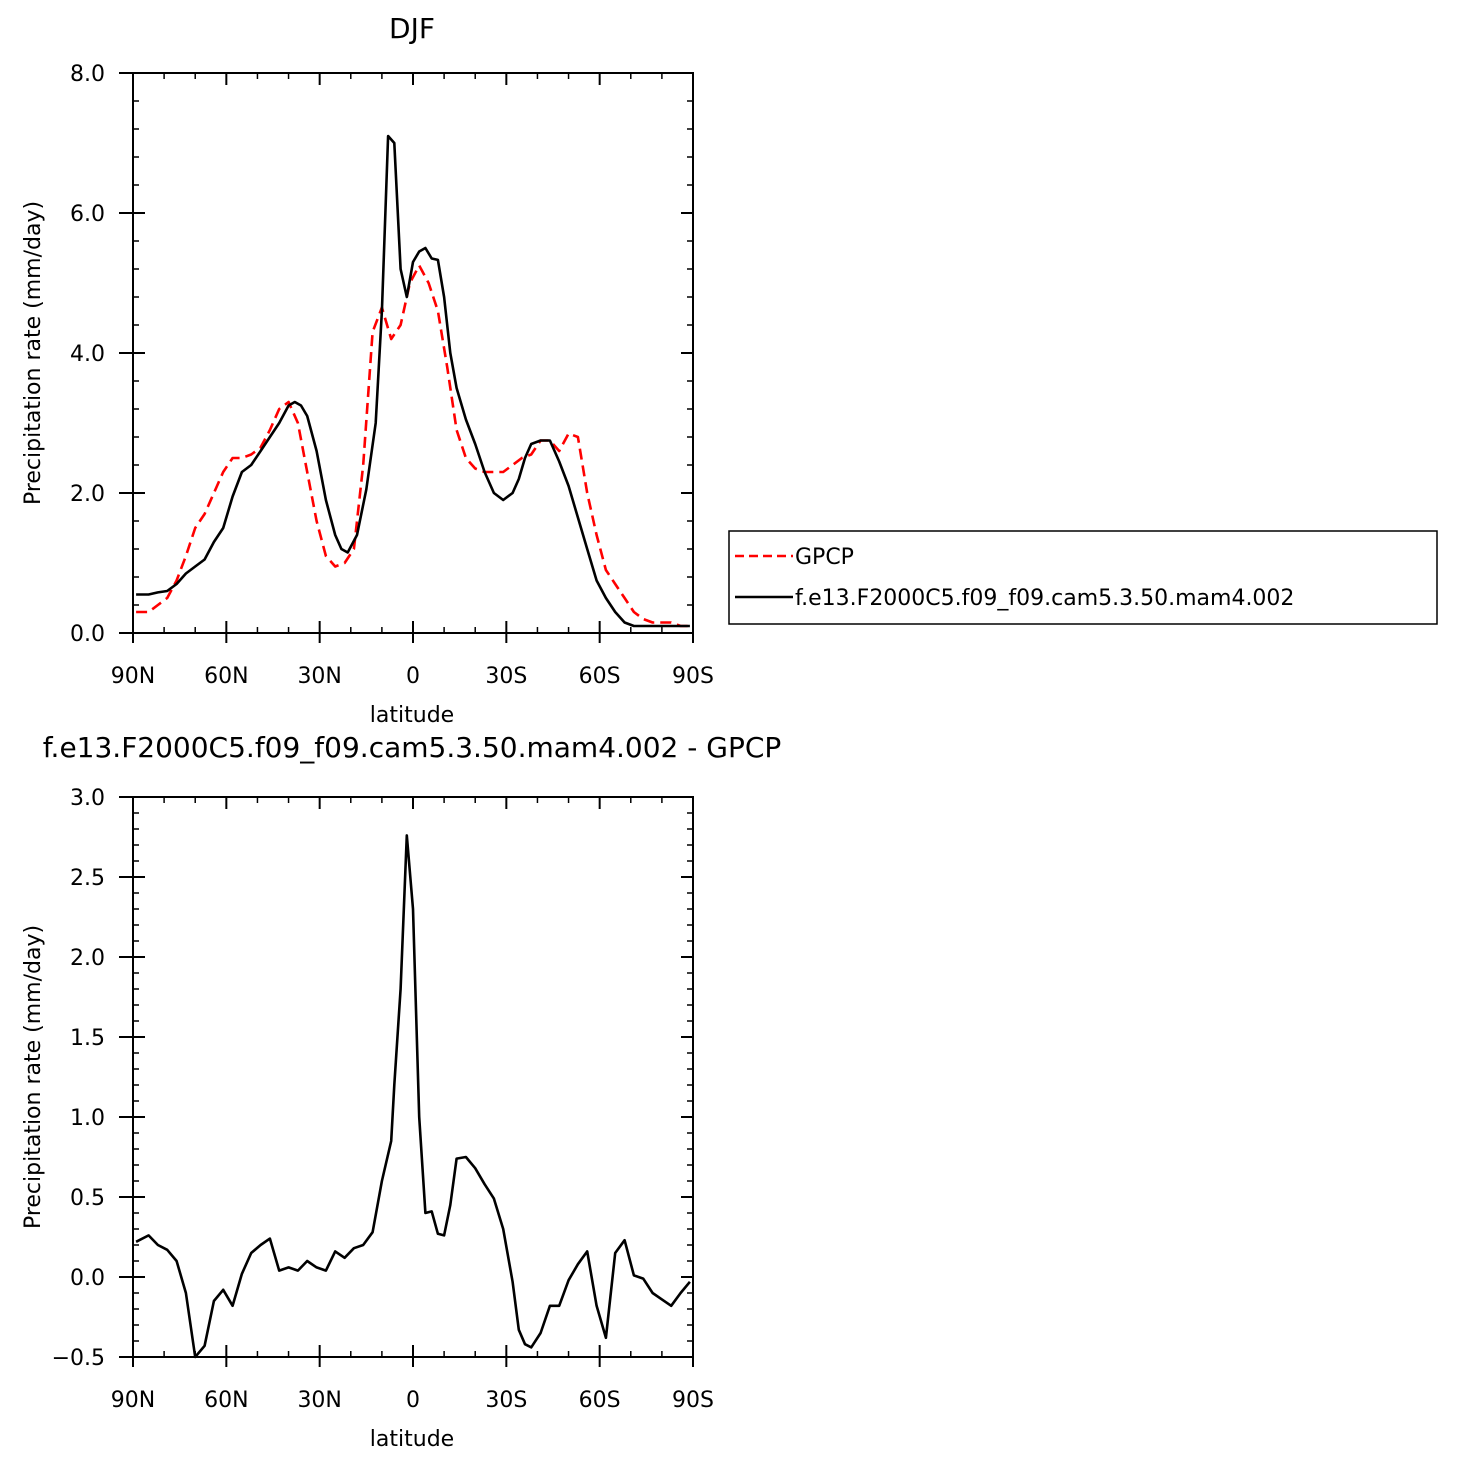  What do you see at coordinates (87, 1038) in the screenshot?
I see `bottom-y-tick-label: 1.5` at bounding box center [87, 1038].